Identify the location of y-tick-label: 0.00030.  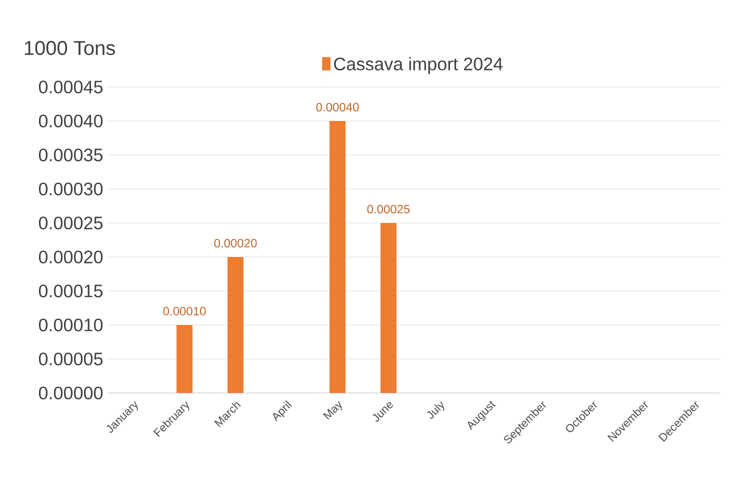
(70, 189).